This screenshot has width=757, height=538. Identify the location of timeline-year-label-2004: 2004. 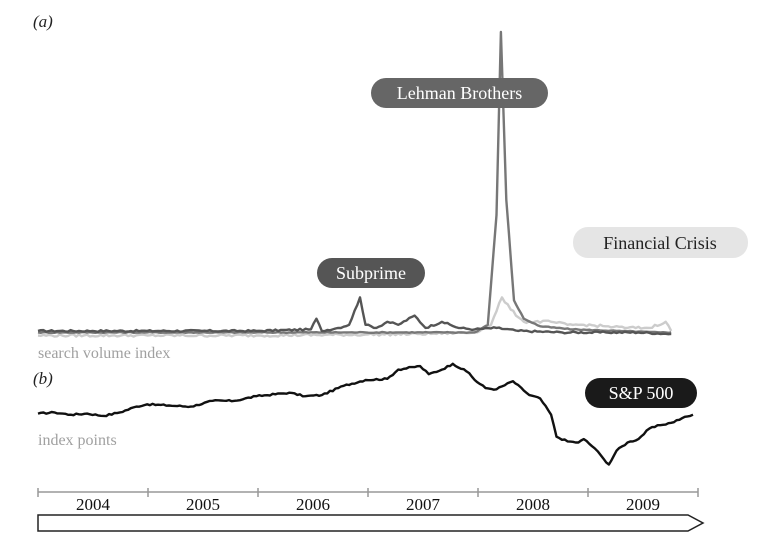
(93, 504).